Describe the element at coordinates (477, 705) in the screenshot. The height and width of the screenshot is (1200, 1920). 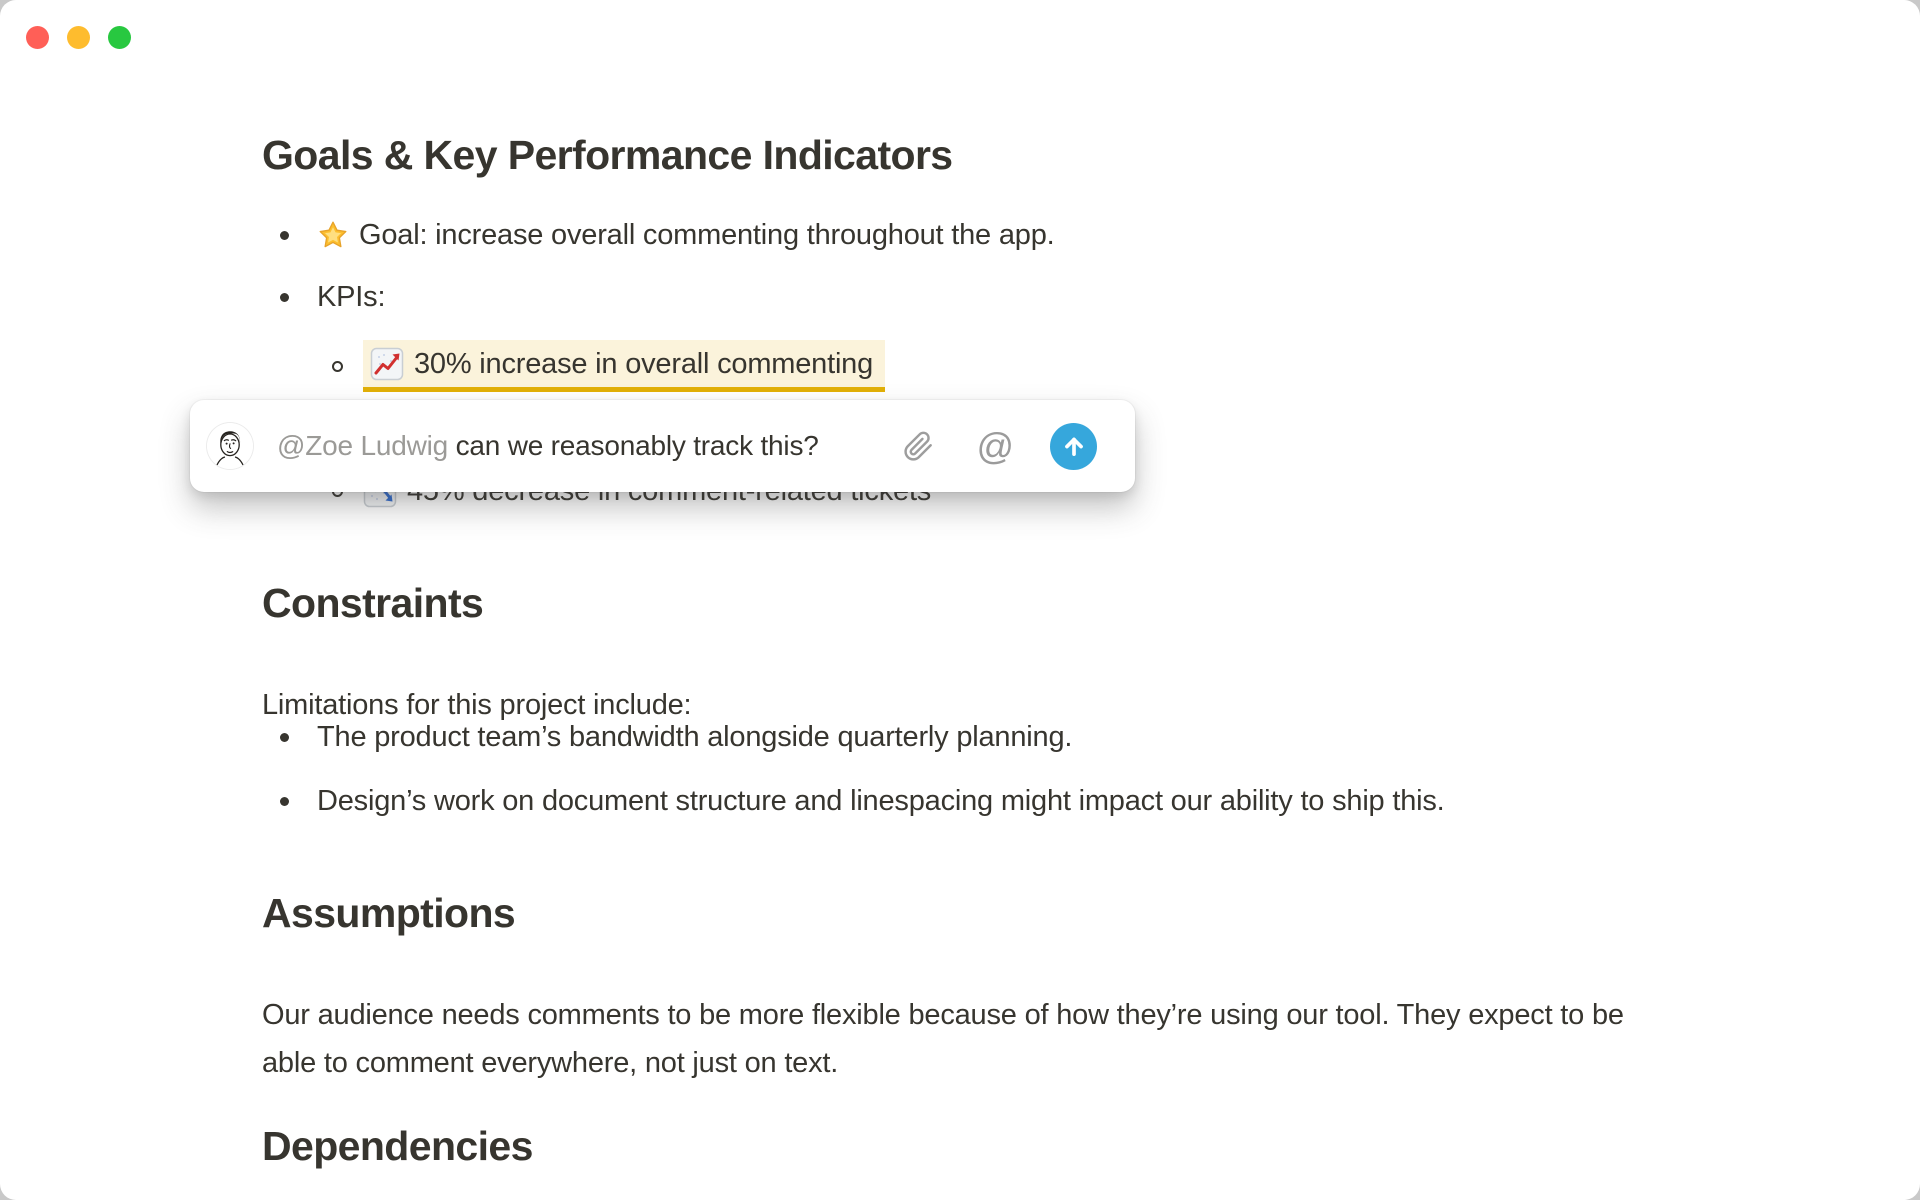
I see `constraints-intro: Limitations for this project include:` at that location.